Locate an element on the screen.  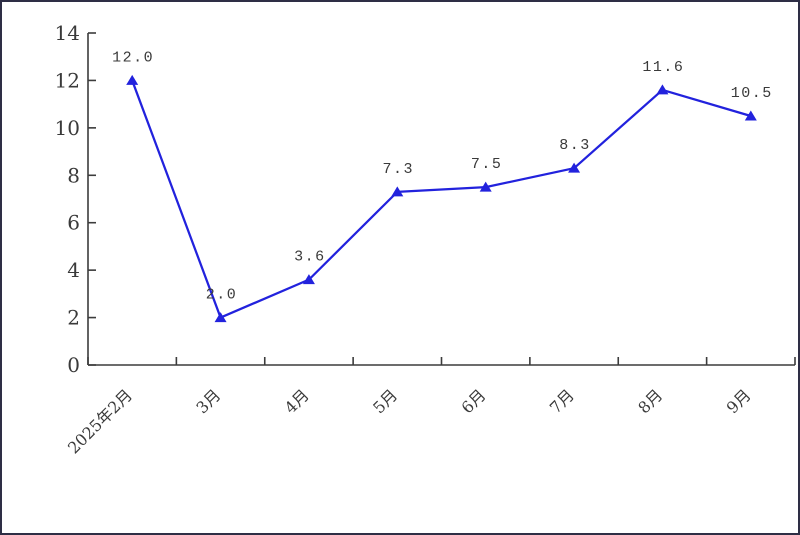
y-tick-label: 2 is located at coordinates (73, 318).